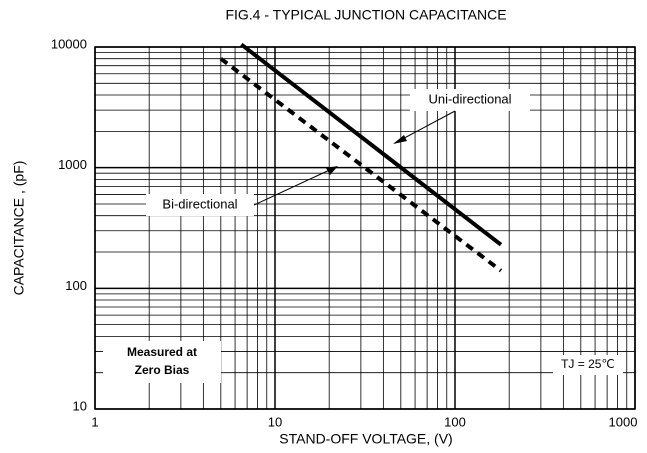  What do you see at coordinates (365, 439) in the screenshot?
I see `x-axis-label: STAND-OFF VOLTAGE, (V)` at bounding box center [365, 439].